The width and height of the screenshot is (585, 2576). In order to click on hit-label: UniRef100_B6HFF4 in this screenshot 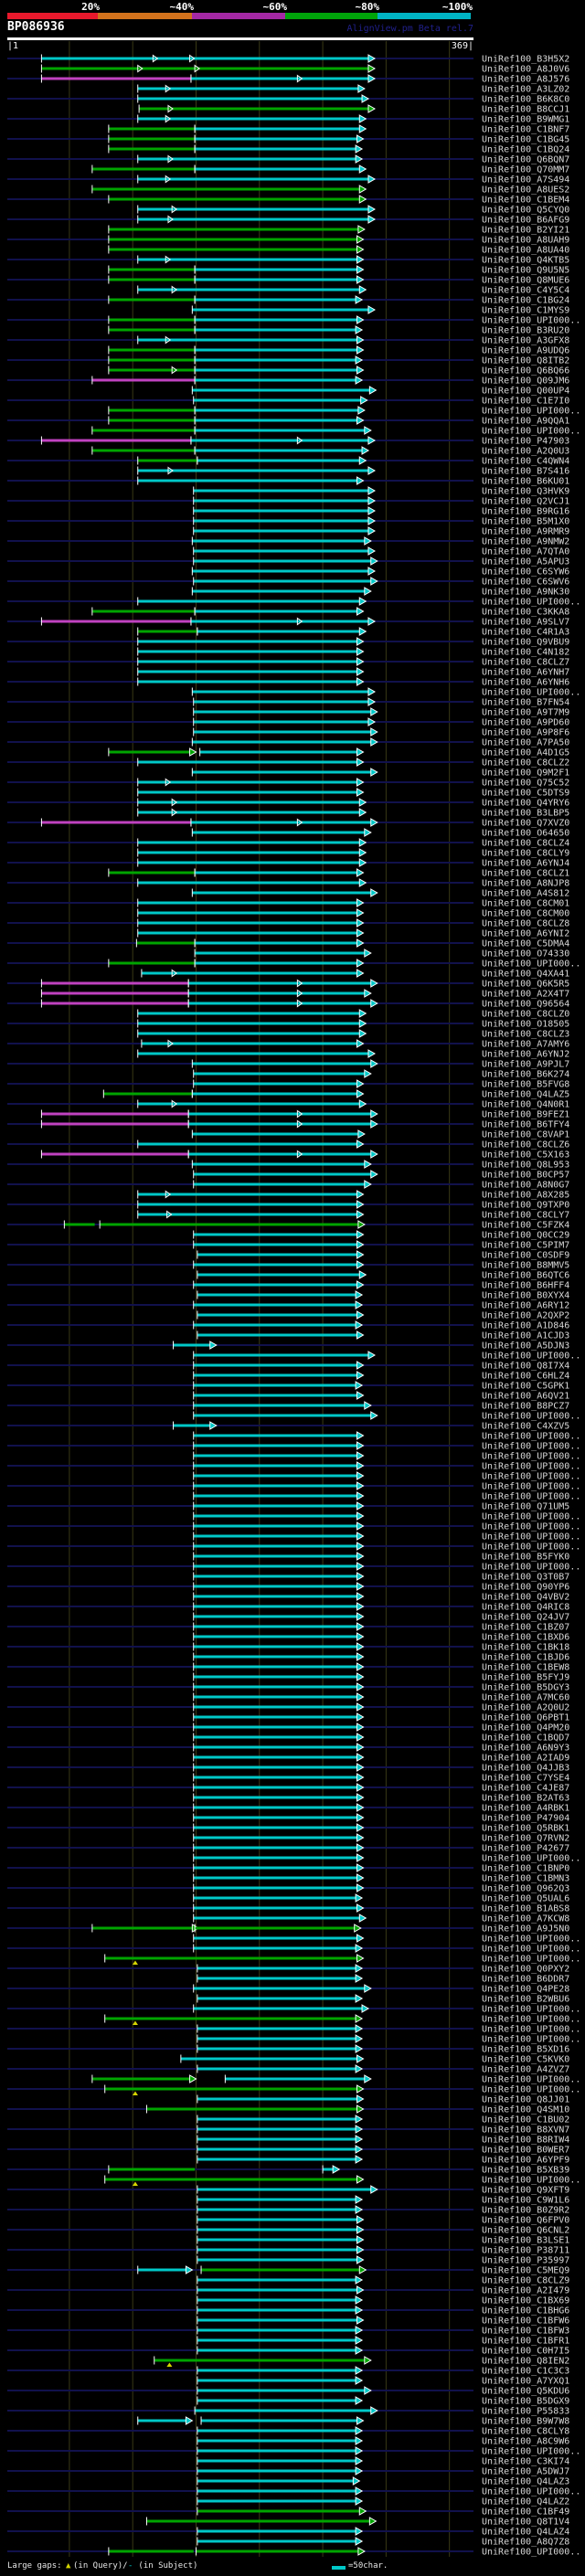, I will do `click(525, 1286)`.